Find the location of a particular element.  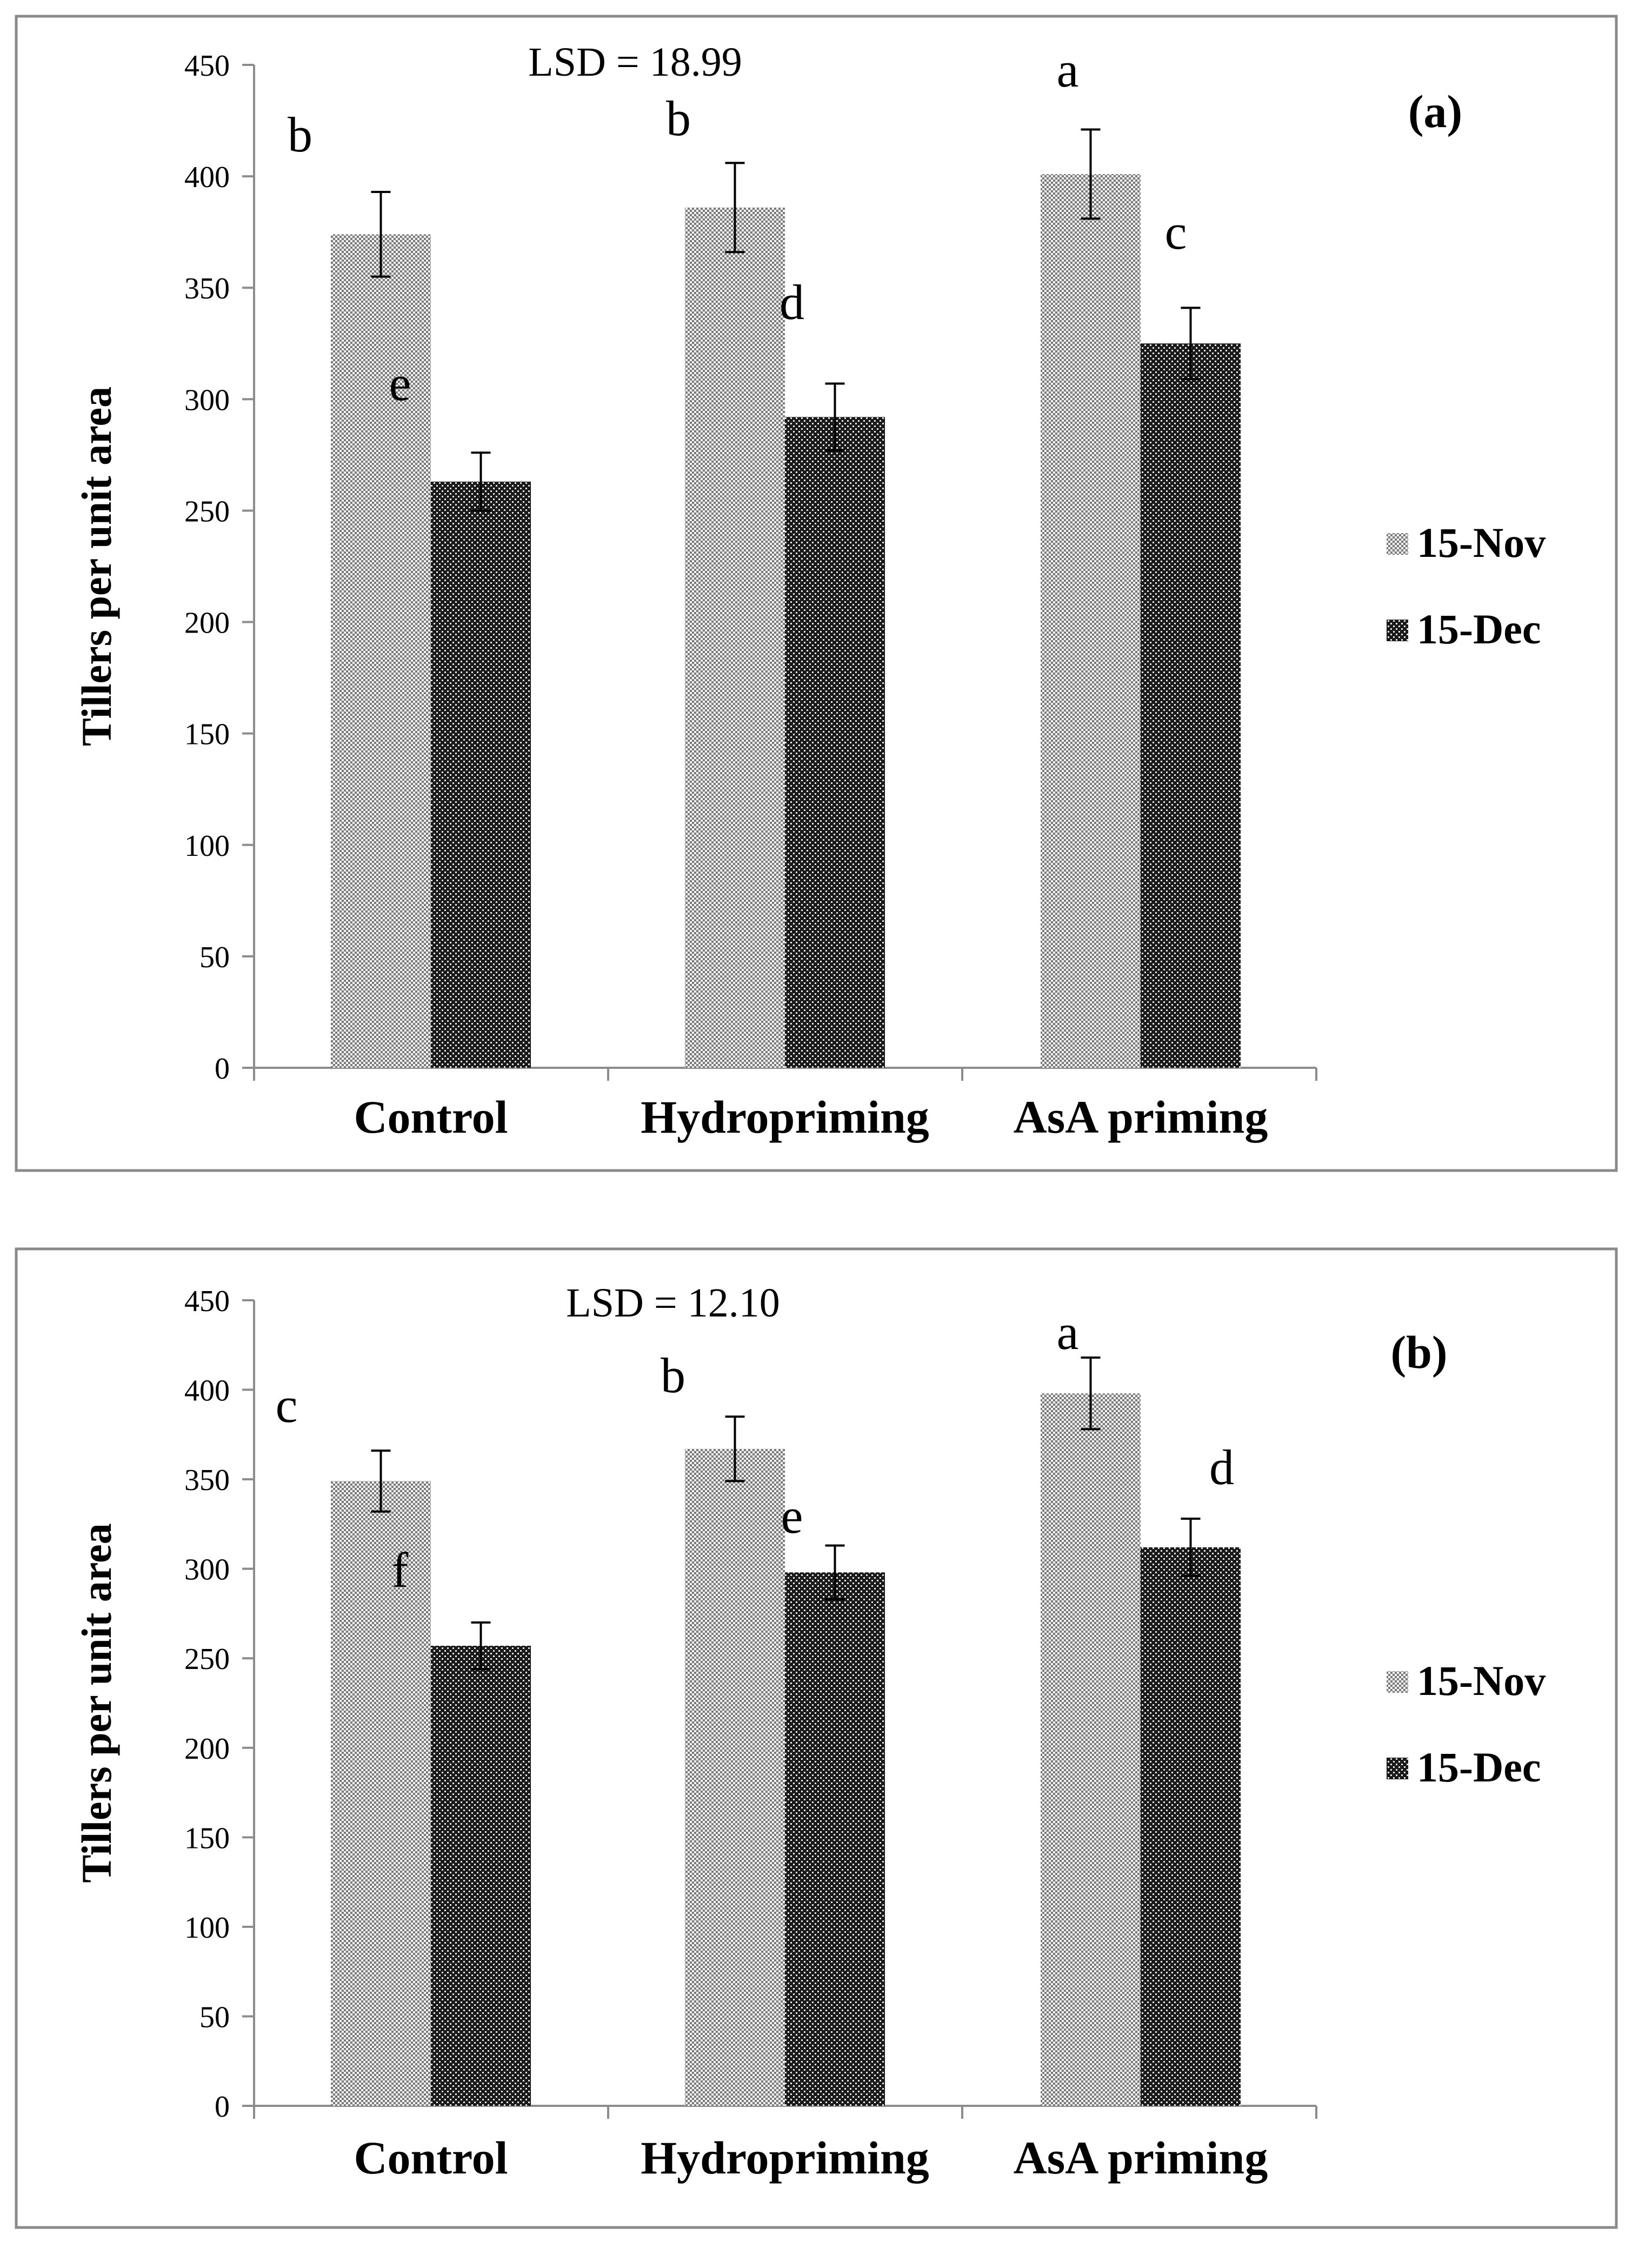

lsd-annotation: LSD = 18.99 is located at coordinates (635, 62).